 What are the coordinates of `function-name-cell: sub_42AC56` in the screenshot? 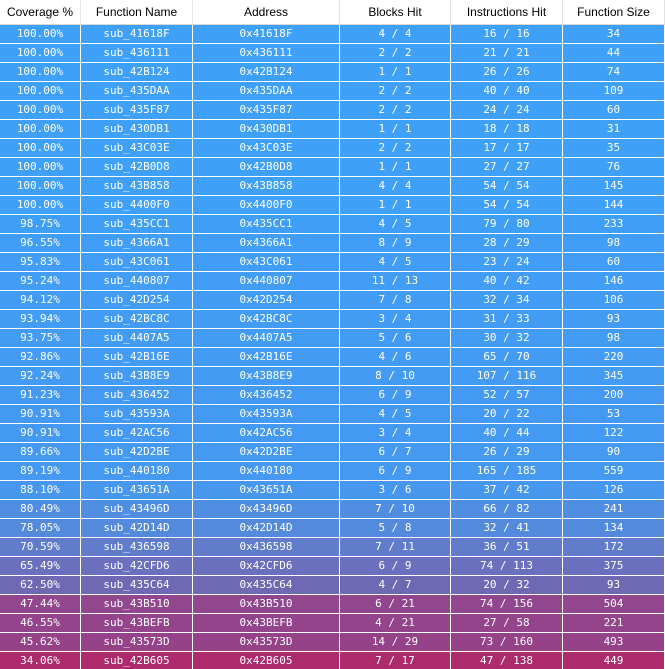 It's located at (137, 433).